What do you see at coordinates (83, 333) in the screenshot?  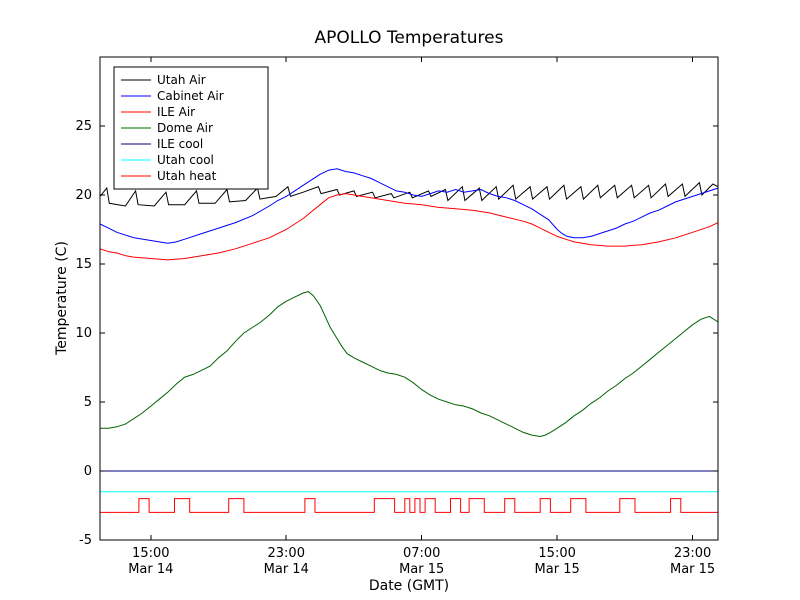 I see `y-tick-label: 10` at bounding box center [83, 333].